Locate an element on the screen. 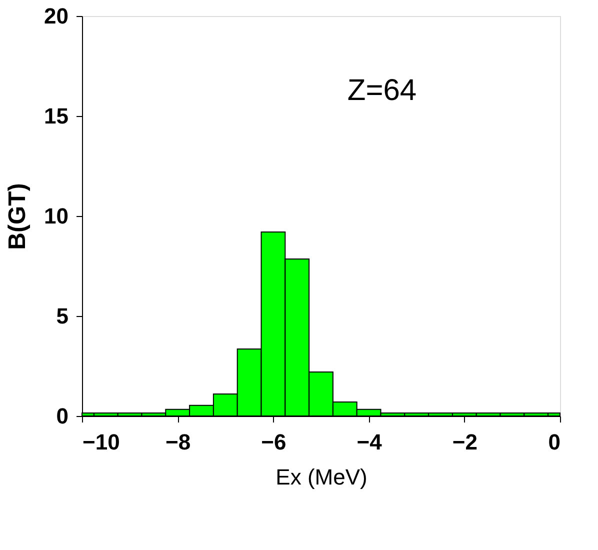 This screenshot has height=550, width=598. x-tick-label: 0 is located at coordinates (554, 442).